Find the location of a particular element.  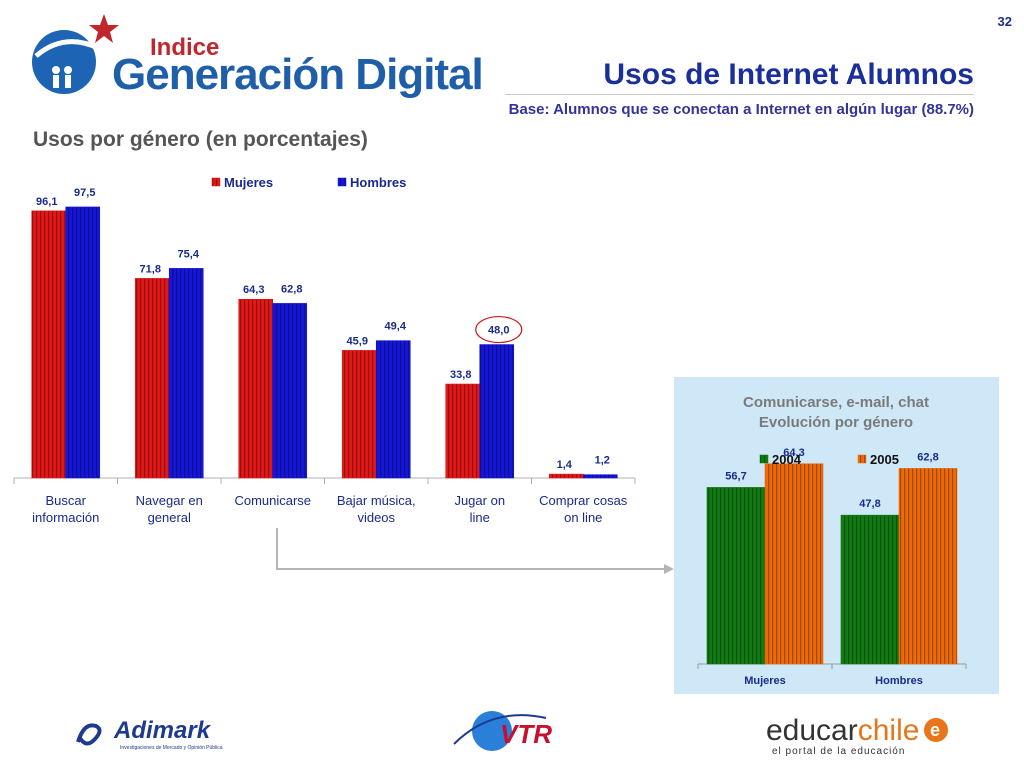

svg-text: e is located at coordinates (935, 730).